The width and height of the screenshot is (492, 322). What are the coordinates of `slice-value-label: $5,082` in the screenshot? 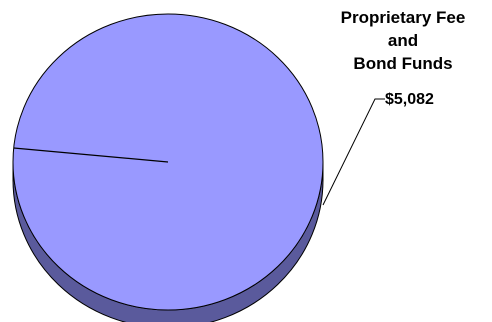 It's located at (409, 99).